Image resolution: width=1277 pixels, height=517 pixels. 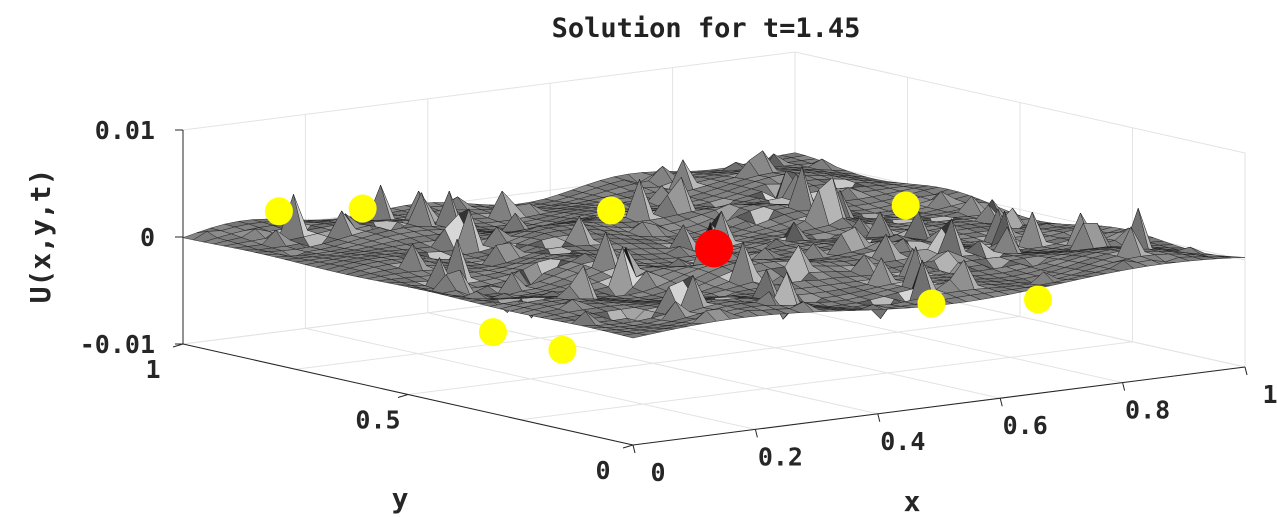 What do you see at coordinates (714, 248) in the screenshot?
I see `red-marker` at bounding box center [714, 248].